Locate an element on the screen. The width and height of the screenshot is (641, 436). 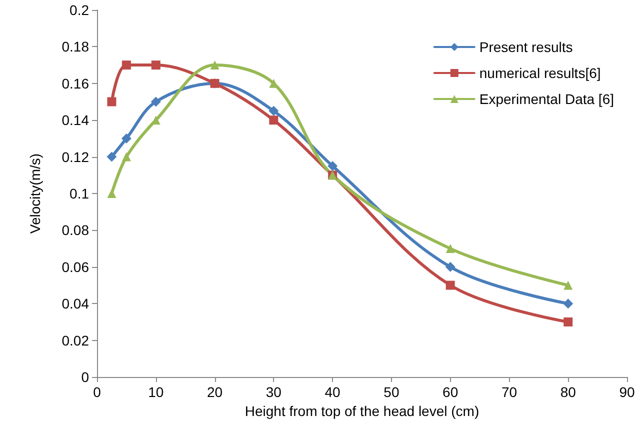
x-tick-label: 70 is located at coordinates (509, 392).